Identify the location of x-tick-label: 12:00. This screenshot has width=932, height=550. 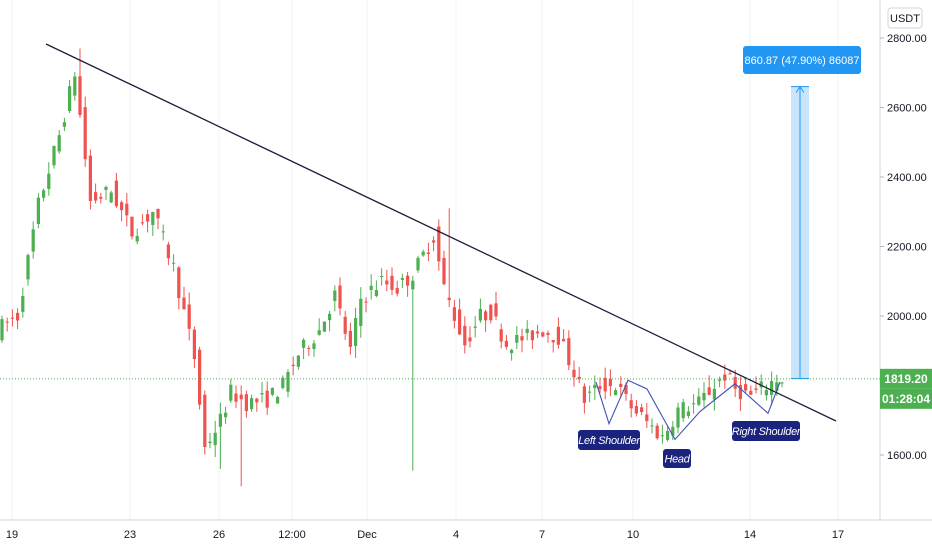
(292, 535).